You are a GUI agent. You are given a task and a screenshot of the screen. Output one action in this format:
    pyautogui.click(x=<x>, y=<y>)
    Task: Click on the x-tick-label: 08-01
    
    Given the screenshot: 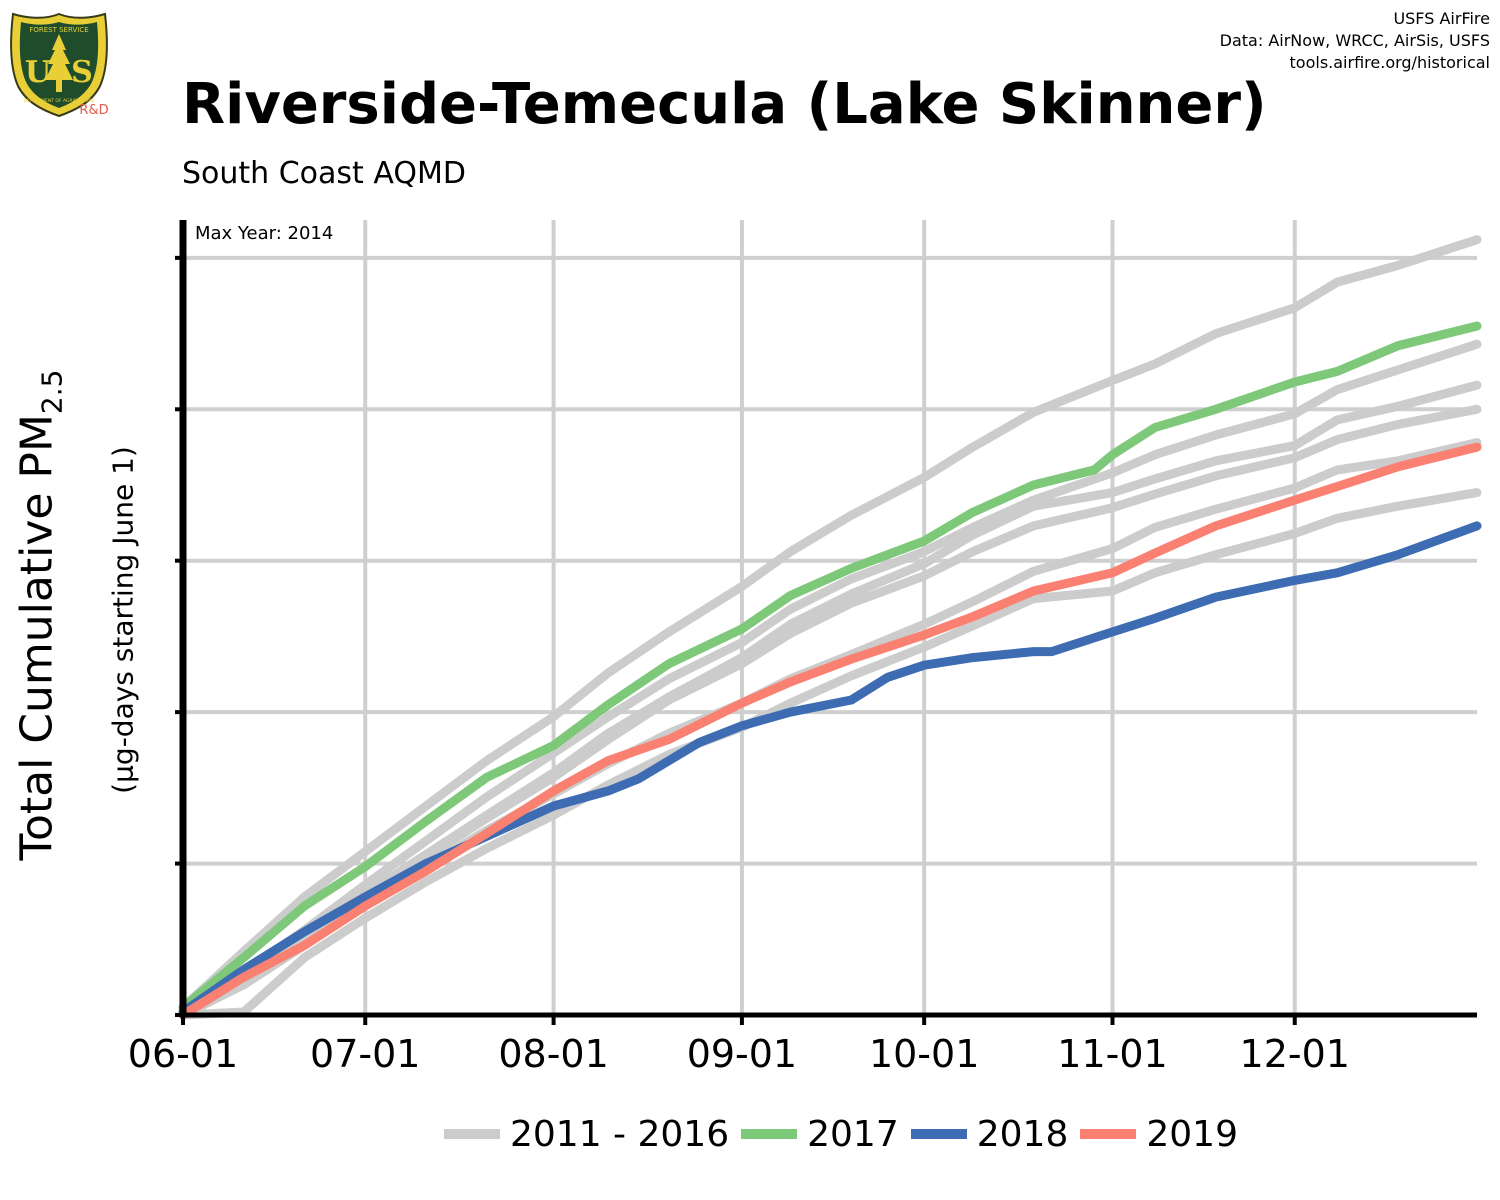 What is the action you would take?
    pyautogui.click(x=553, y=1054)
    